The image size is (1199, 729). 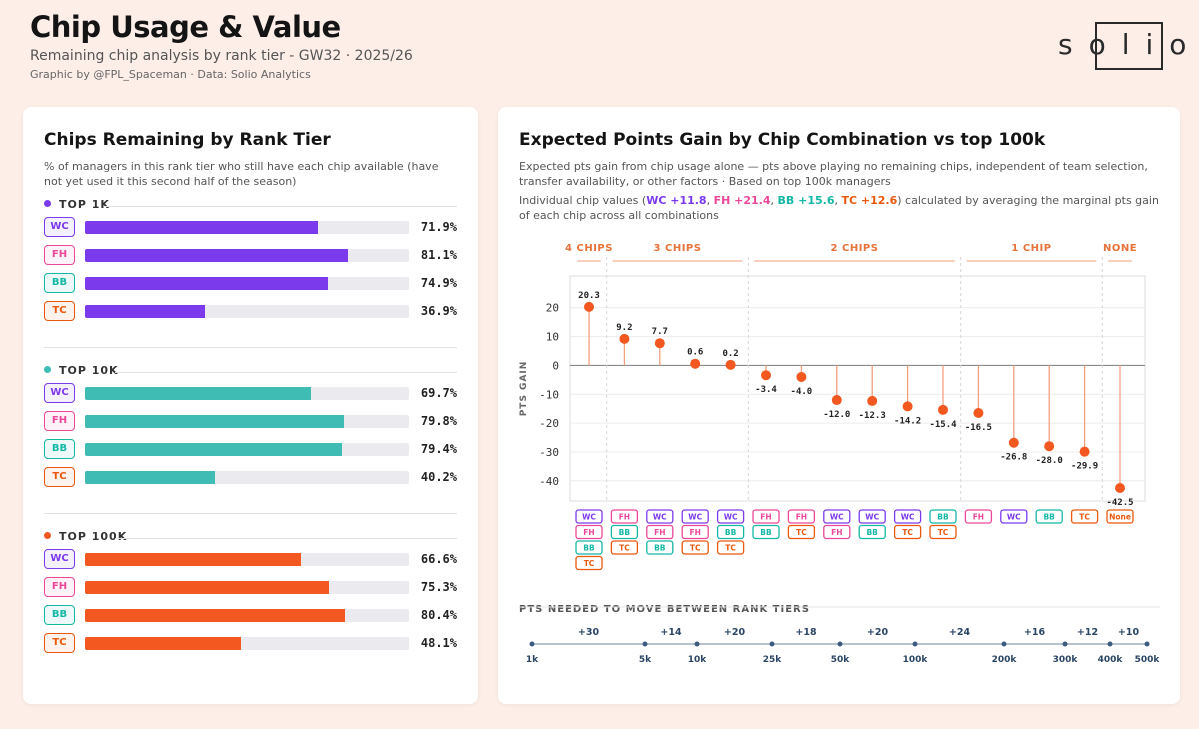 I want to click on data-label: -12.0, so click(x=836, y=415).